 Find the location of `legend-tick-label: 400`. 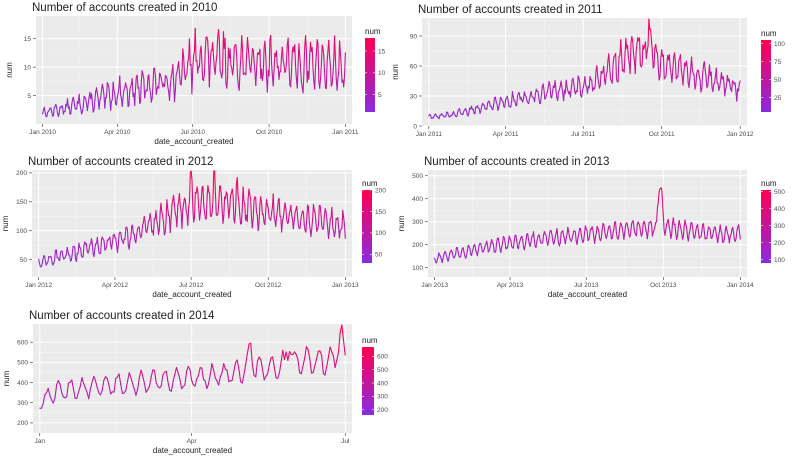

legend-tick-label: 400 is located at coordinates (382, 383).